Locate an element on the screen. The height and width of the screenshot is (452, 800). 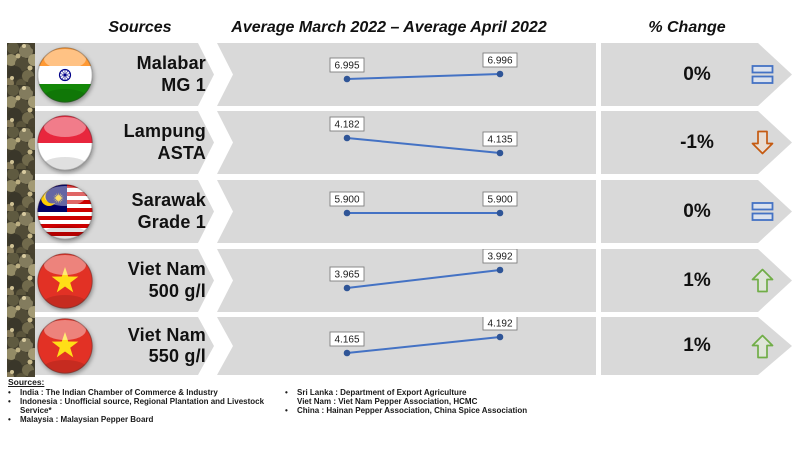
source-list-item: • Malaysia : Malaysian Pepper Board is located at coordinates (145, 419).